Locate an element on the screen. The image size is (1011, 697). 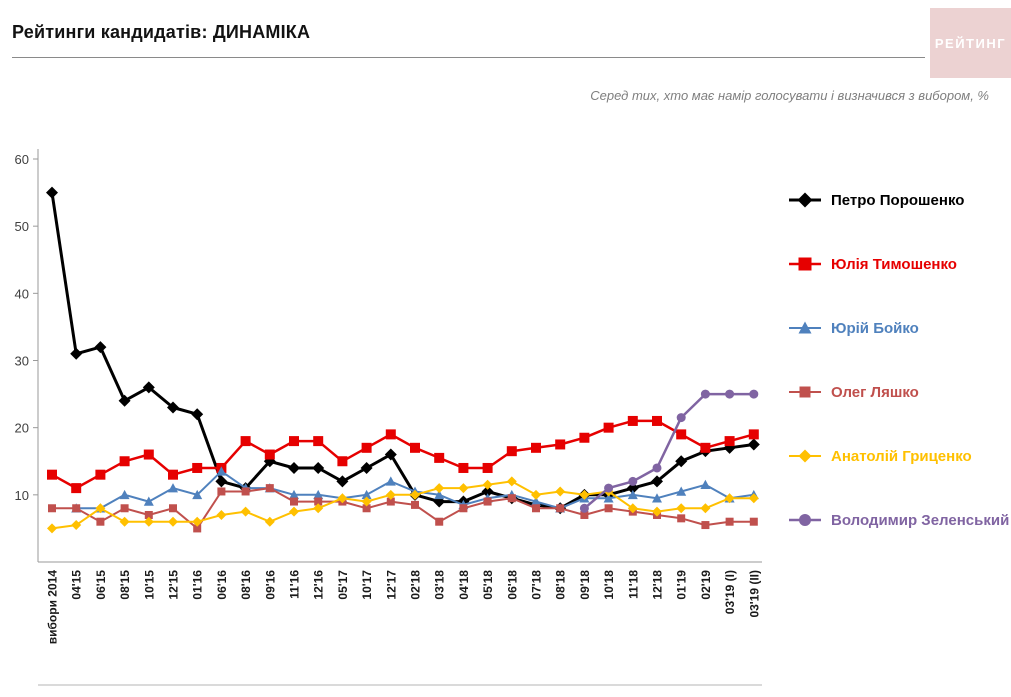
legend-item-1: Юлія Тимошенко is located at coordinates (899, 264).